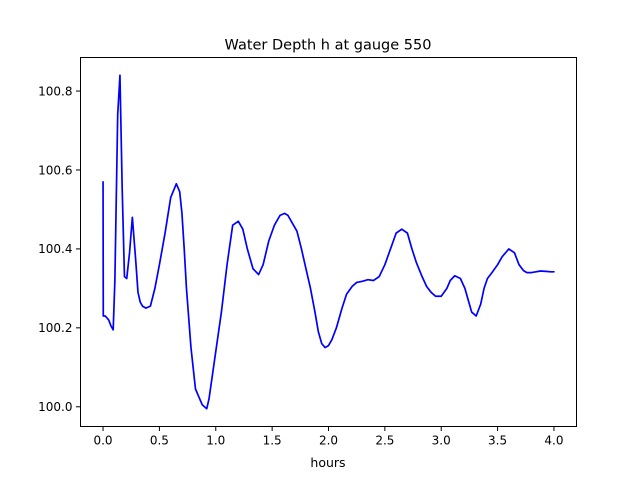  Describe the element at coordinates (441, 441) in the screenshot. I see `x-tick-label: 3.0` at that location.